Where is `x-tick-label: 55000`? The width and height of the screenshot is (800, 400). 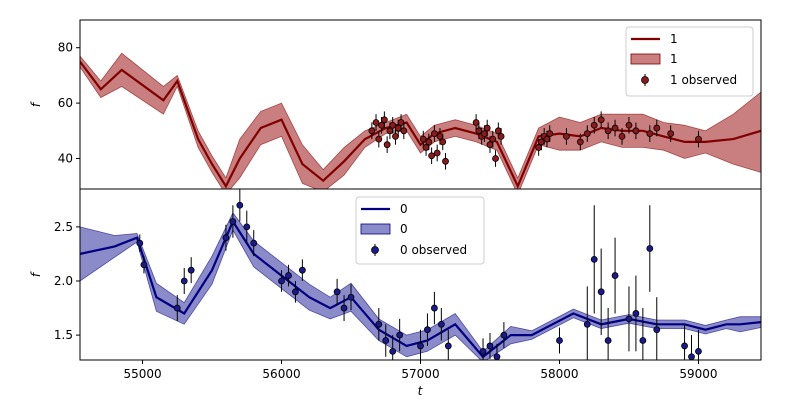
x-tick-label: 55000 is located at coordinates (142, 374).